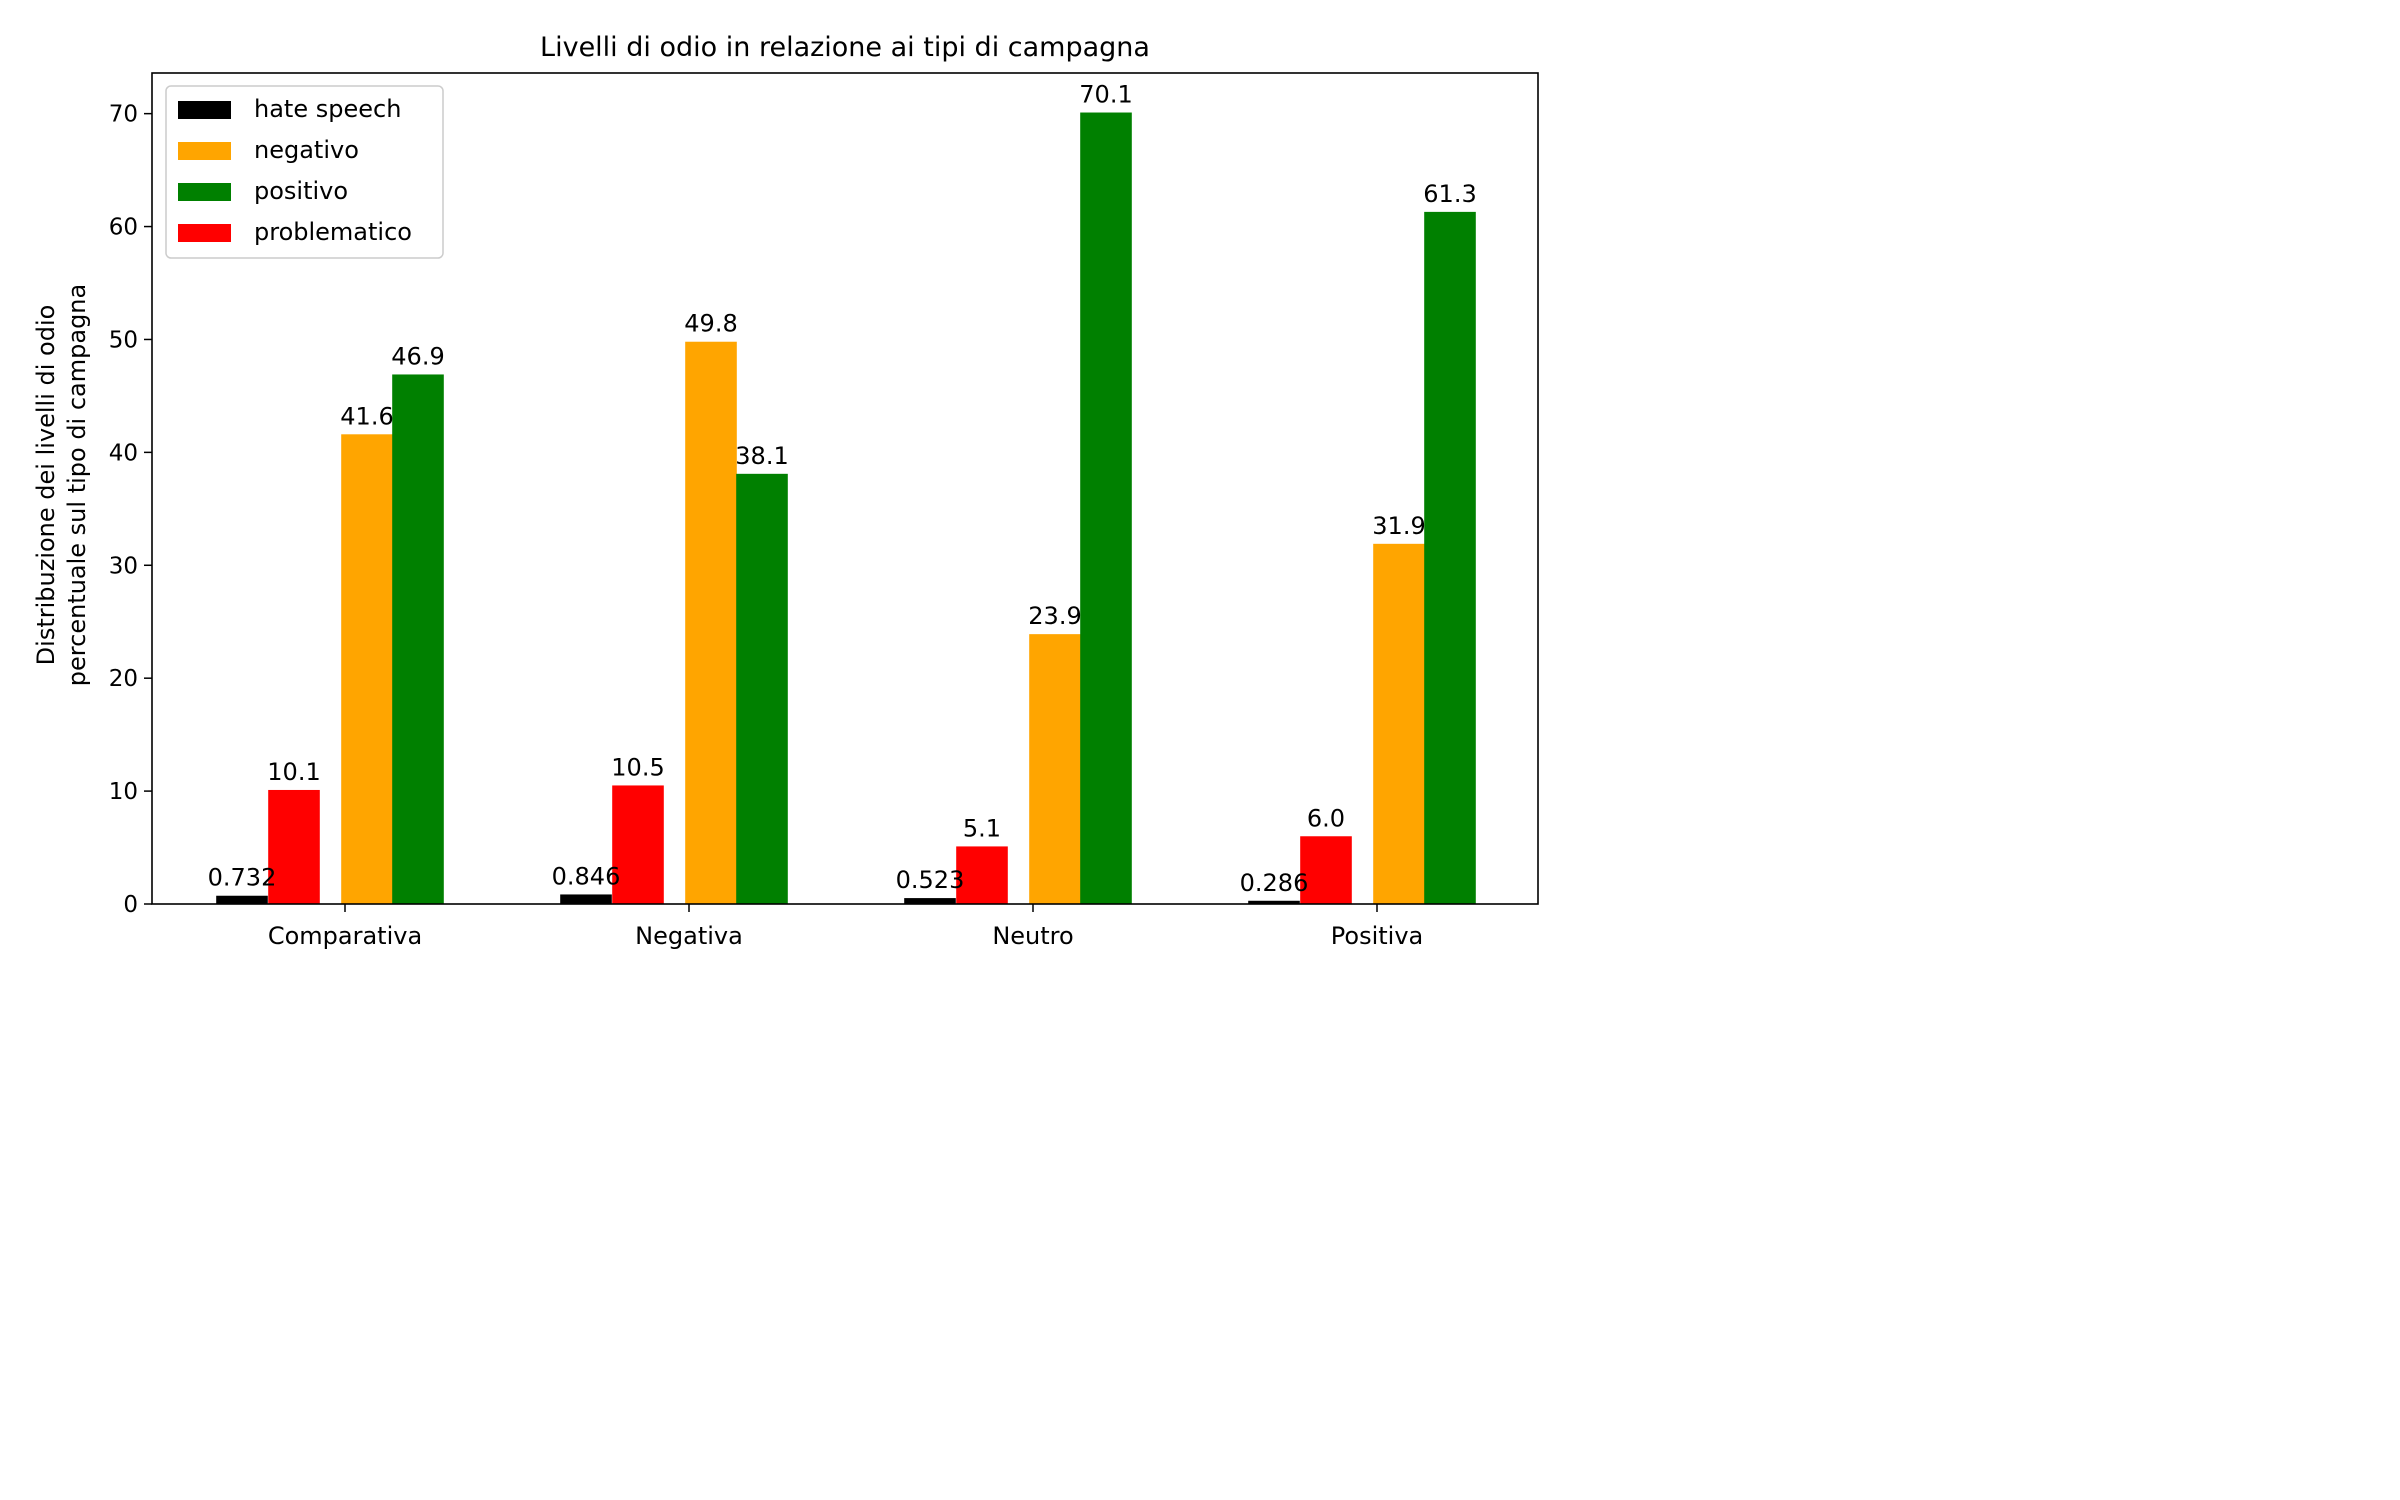 The height and width of the screenshot is (1500, 2400). What do you see at coordinates (1032, 936) in the screenshot?
I see `x-tick-label: Neutro` at bounding box center [1032, 936].